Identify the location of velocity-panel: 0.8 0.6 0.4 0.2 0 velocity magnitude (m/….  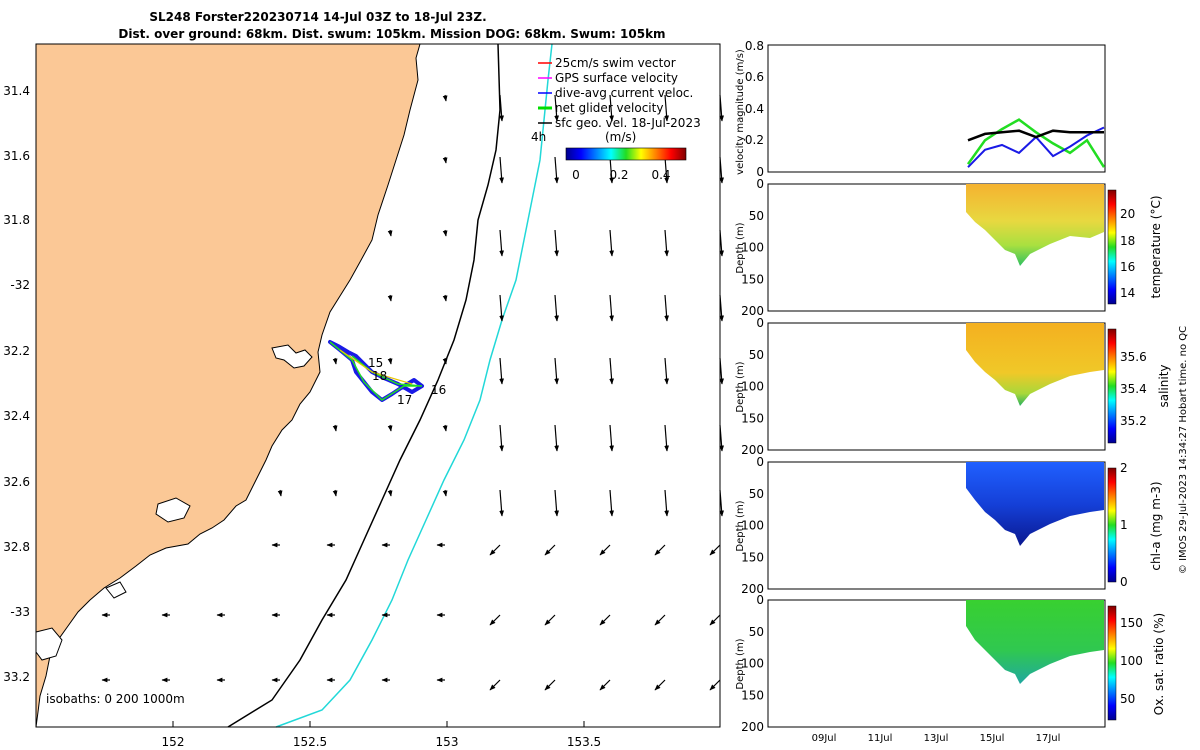
(920, 109).